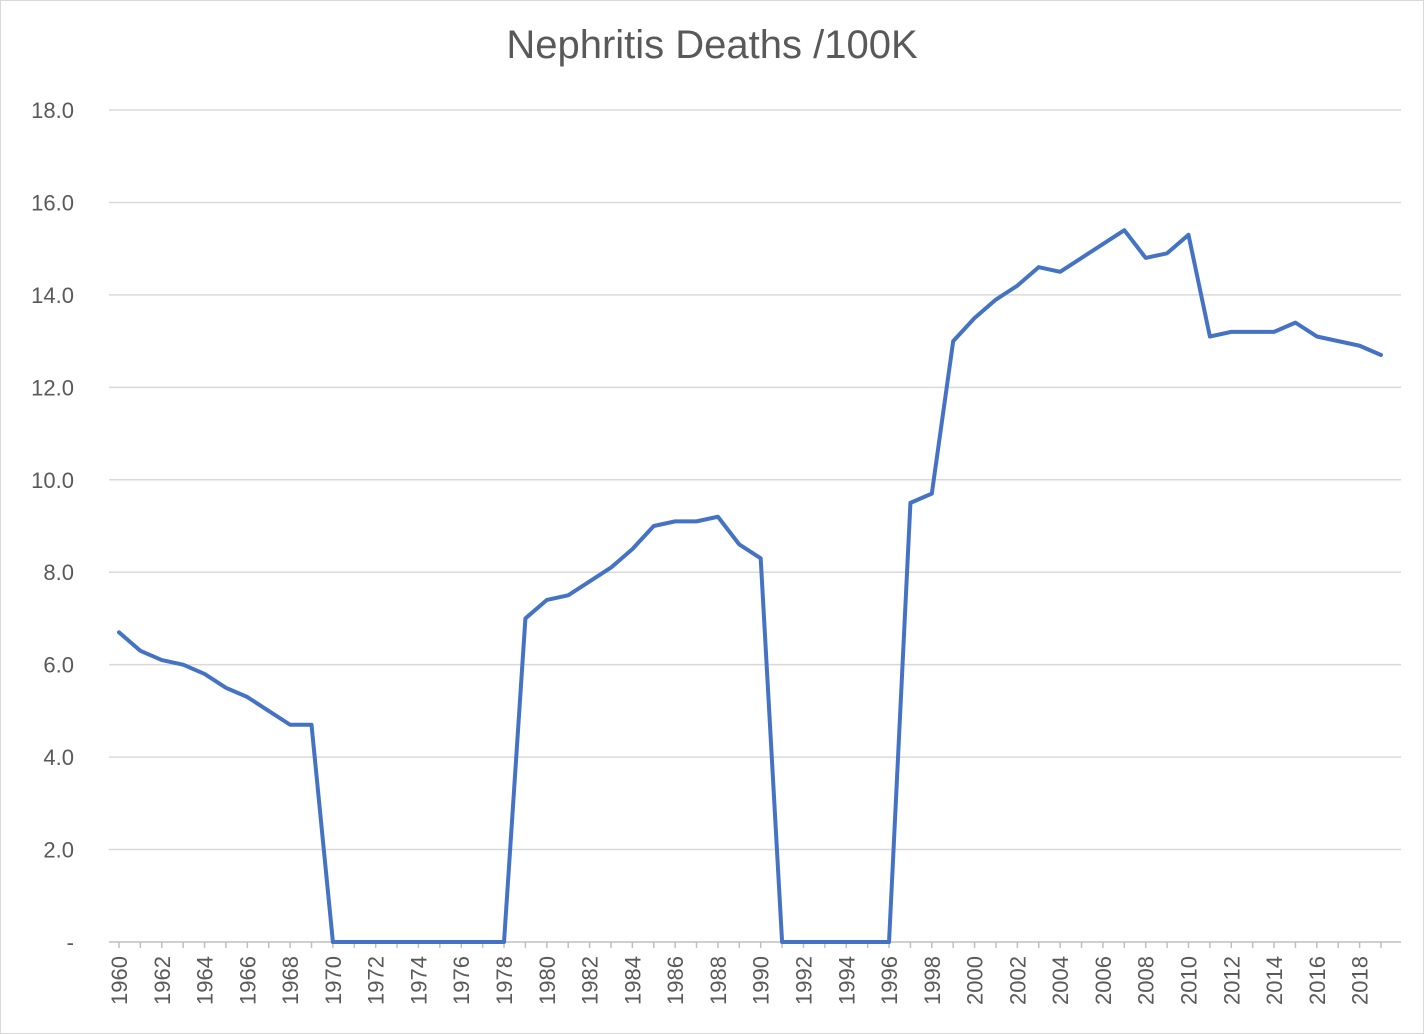  What do you see at coordinates (590, 980) in the screenshot?
I see `x-tick-label: 1982` at bounding box center [590, 980].